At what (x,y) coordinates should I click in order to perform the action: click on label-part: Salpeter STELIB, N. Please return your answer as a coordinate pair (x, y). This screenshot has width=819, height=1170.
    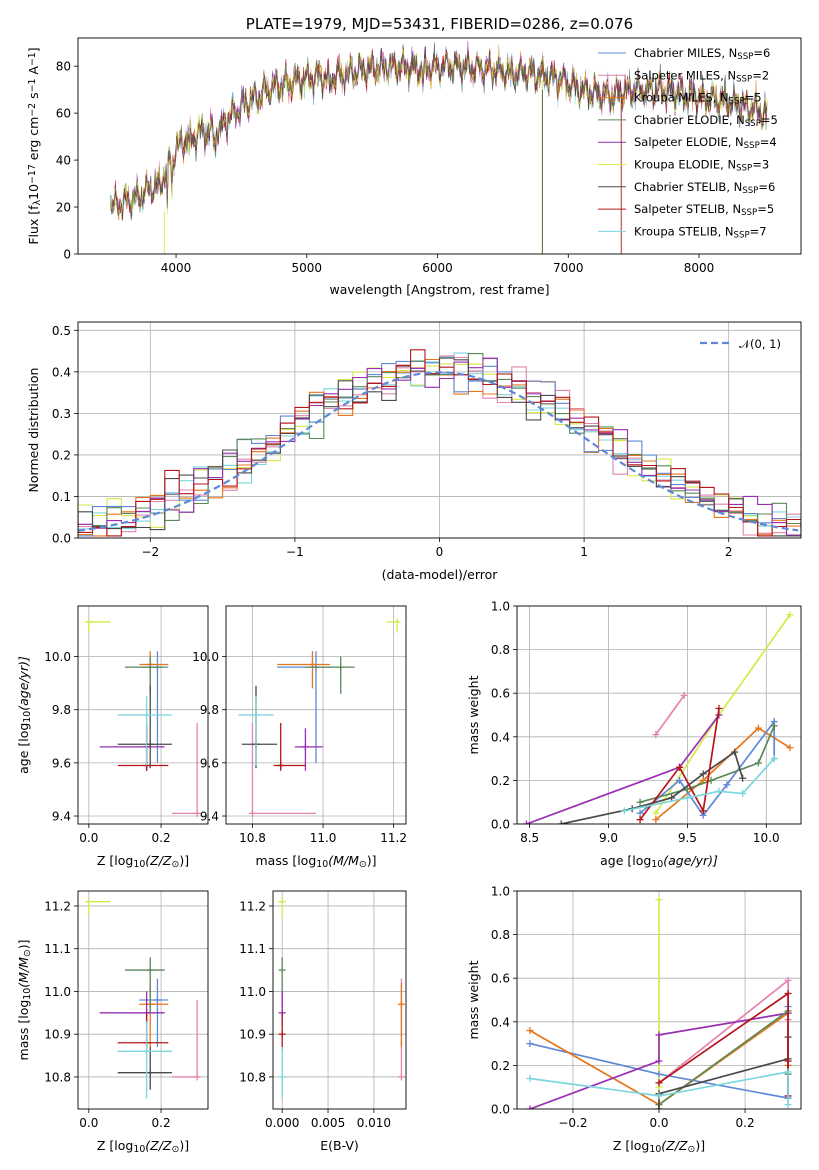
    Looking at the image, I should click on (687, 209).